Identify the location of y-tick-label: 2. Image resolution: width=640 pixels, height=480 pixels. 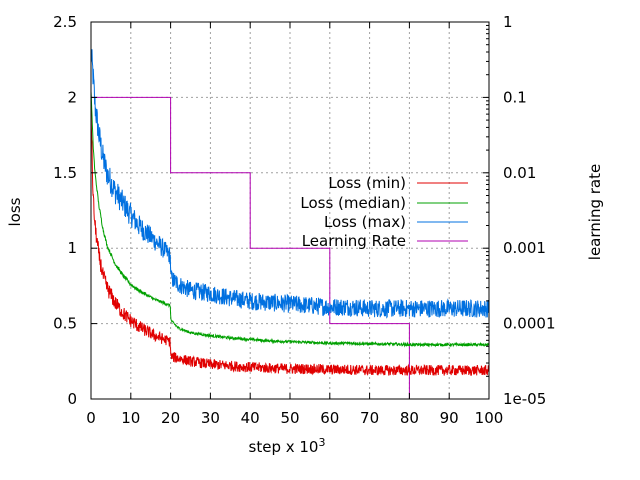
(72, 97).